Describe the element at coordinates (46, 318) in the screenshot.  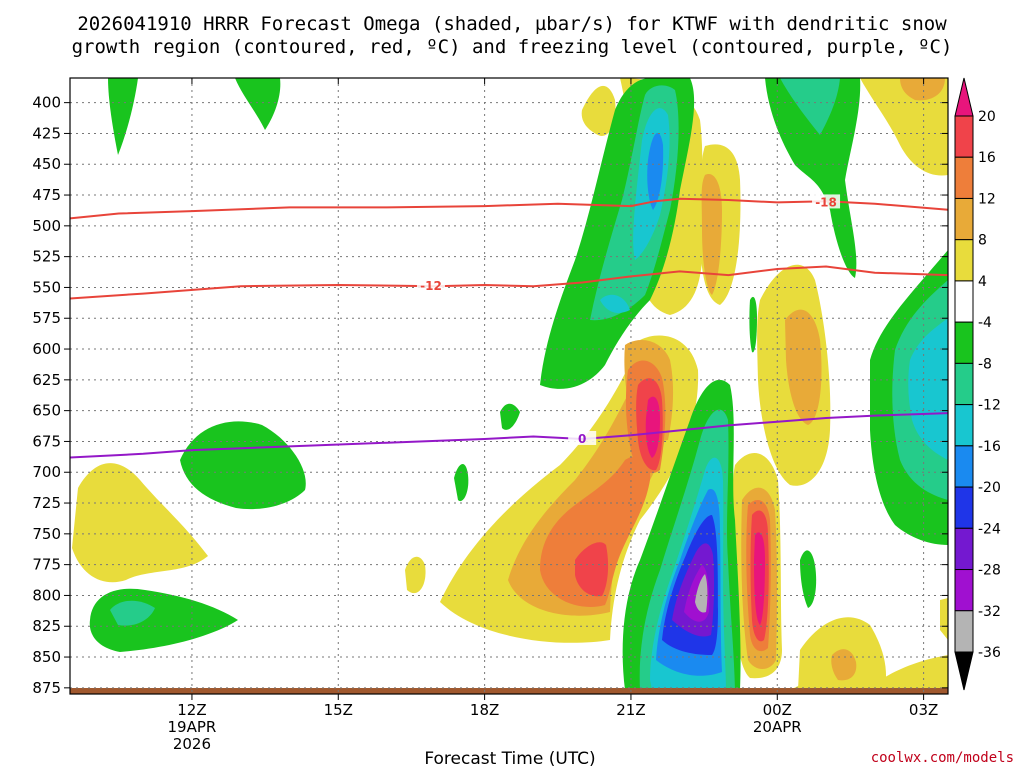
I see `y-tick-label: 575` at that location.